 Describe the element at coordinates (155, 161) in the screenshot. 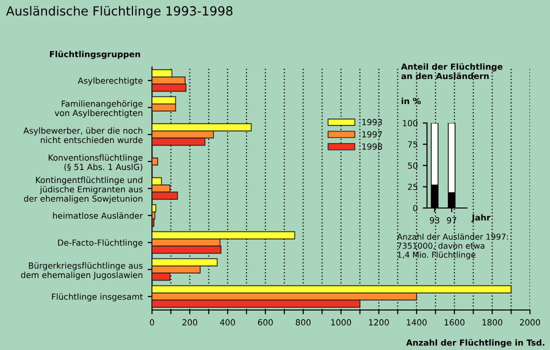

I see `bar` at that location.